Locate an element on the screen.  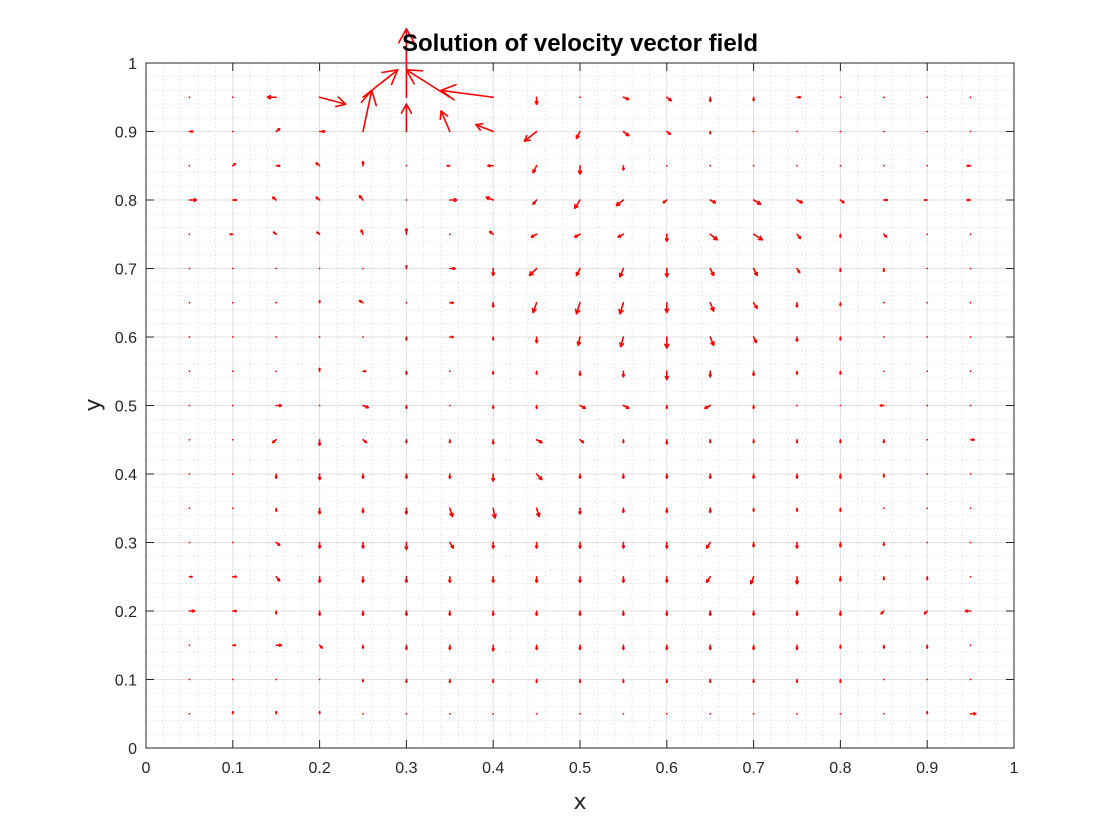
y-tick-label: 0.5 is located at coordinates (126, 407).